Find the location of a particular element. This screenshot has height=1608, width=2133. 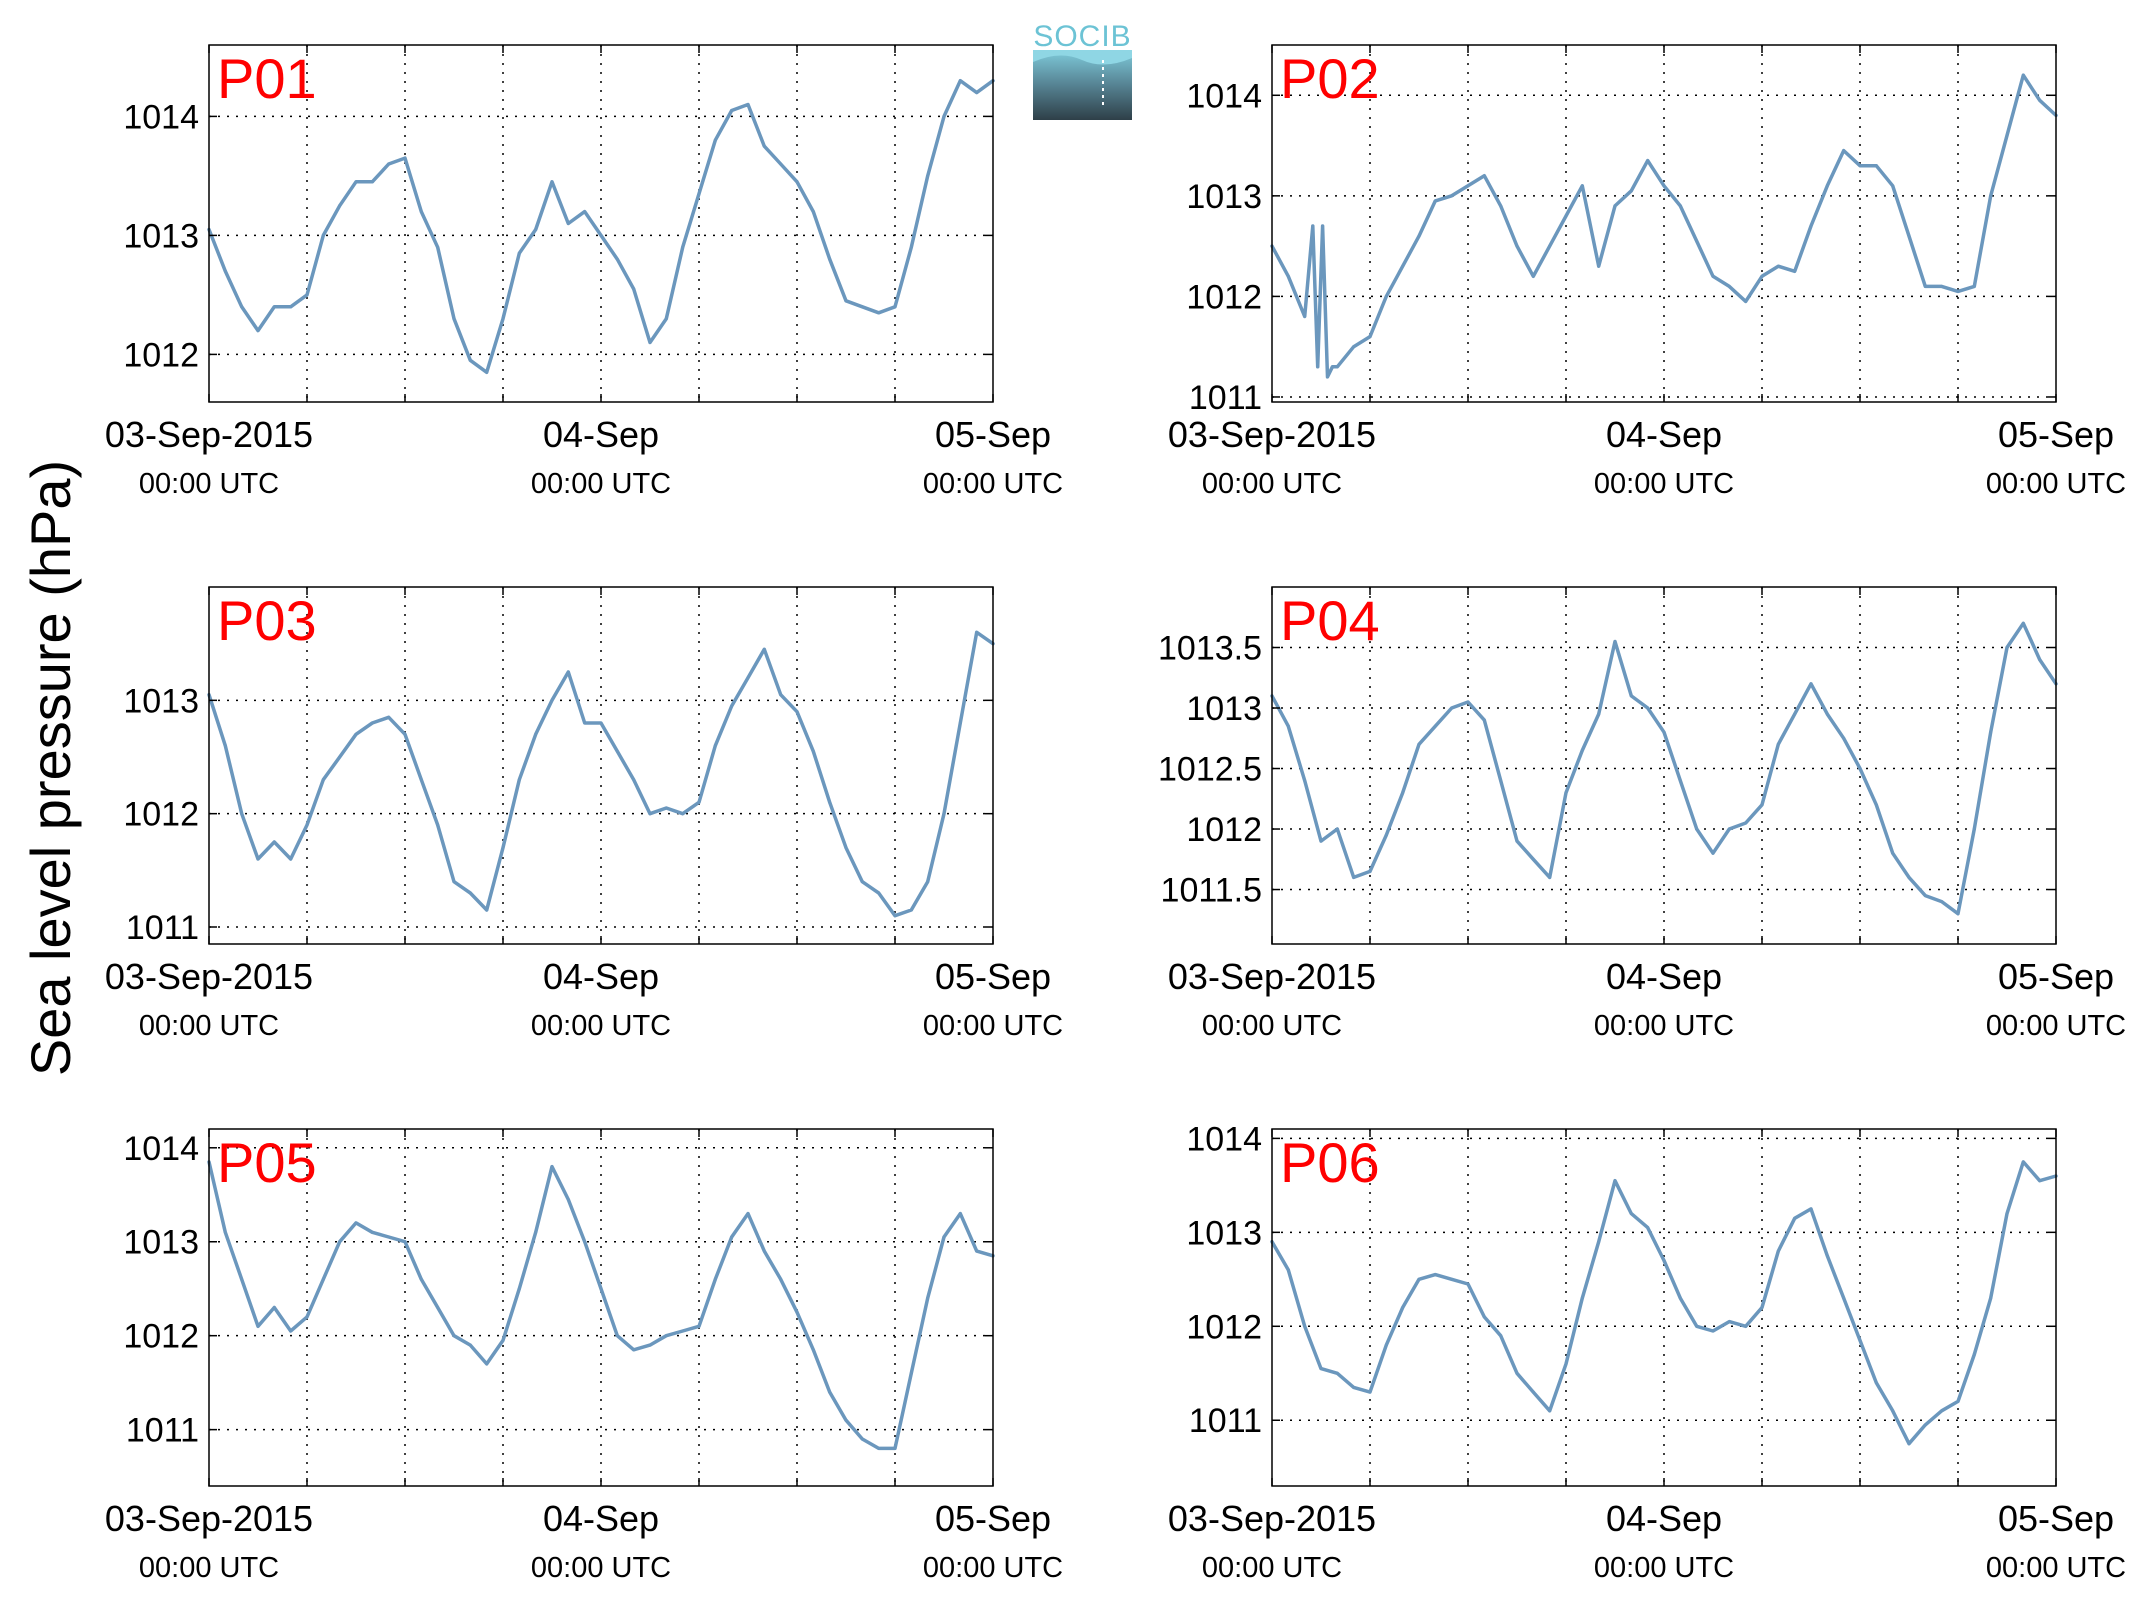

y-tick-label: 1011.5 is located at coordinates (1211, 891).